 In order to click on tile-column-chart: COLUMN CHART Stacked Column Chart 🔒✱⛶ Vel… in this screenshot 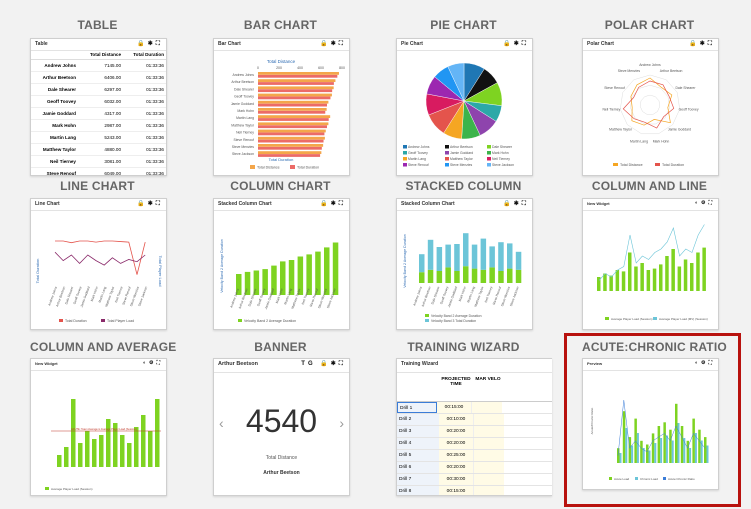, I will do `click(281, 253)`.